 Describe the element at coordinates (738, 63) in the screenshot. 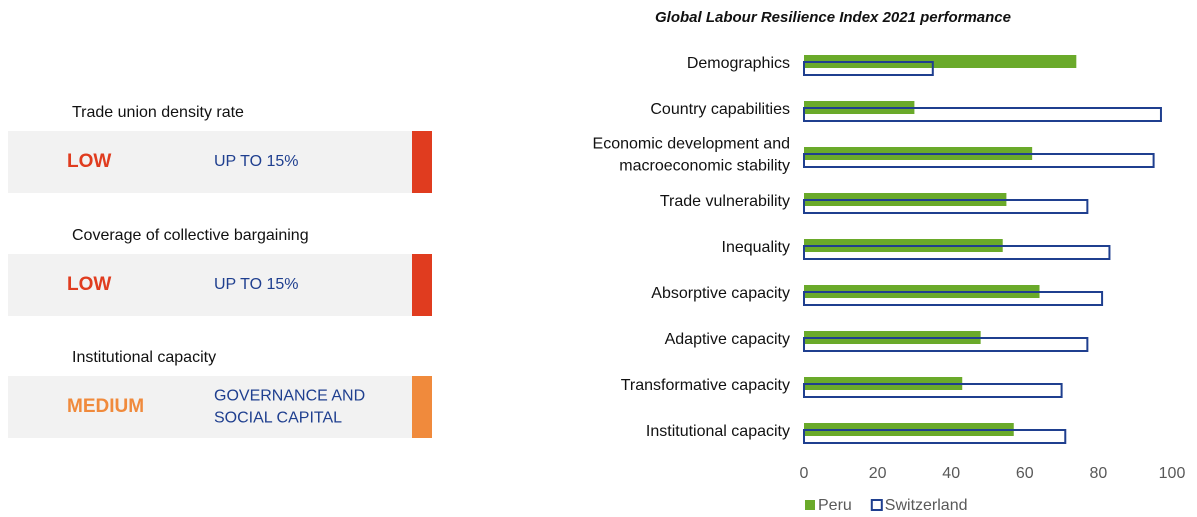

I see `category-label: Demographics` at that location.